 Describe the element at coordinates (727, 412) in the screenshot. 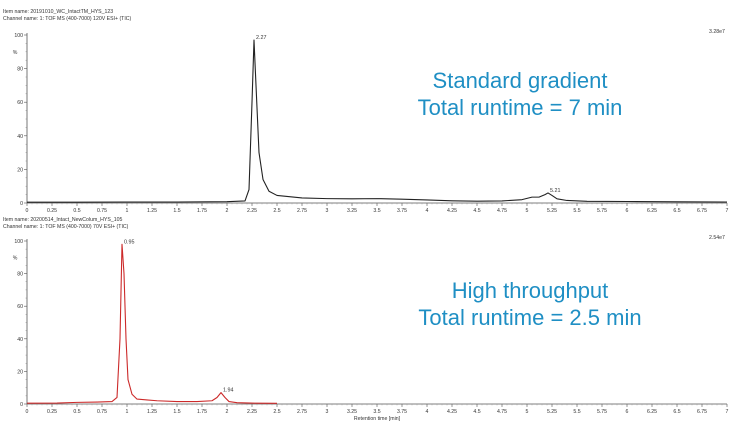

I see `chart2-x-tick-label: 7` at that location.